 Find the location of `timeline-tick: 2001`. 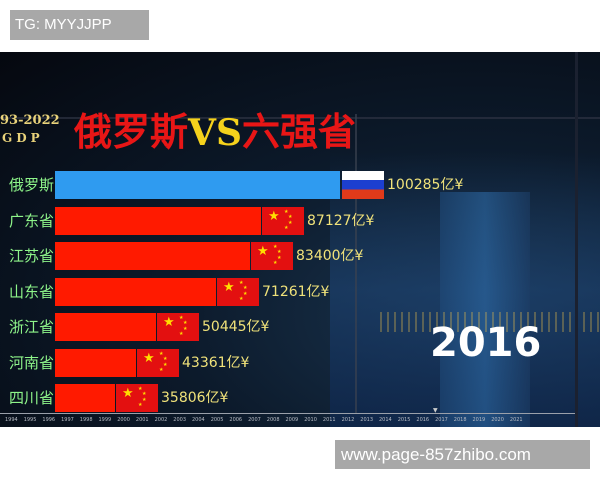

timeline-tick: 2001 is located at coordinates (142, 420).